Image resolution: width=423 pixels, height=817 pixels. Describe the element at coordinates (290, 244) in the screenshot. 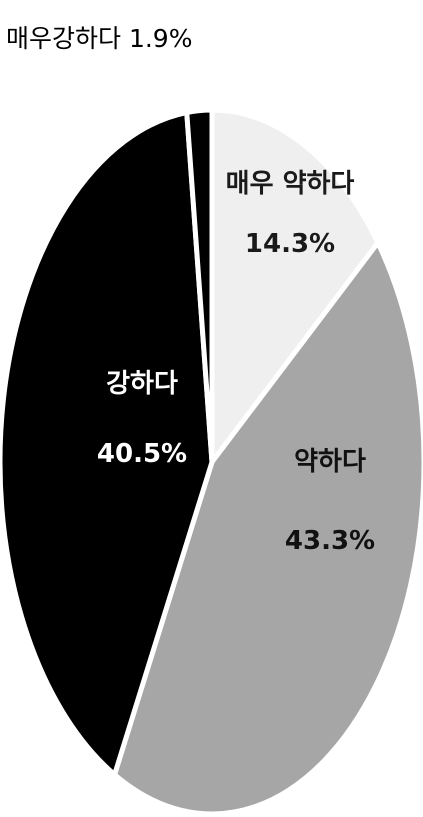

I see `pie-slice-value: 14.3%` at that location.